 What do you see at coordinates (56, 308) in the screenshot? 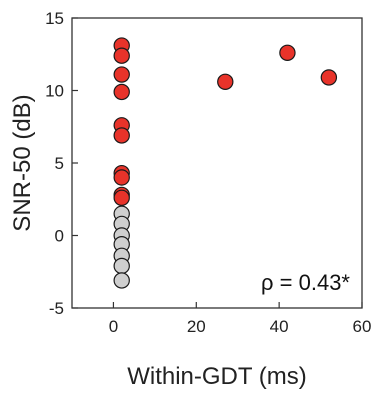
I see `y-tick-label: -5` at bounding box center [56, 308].